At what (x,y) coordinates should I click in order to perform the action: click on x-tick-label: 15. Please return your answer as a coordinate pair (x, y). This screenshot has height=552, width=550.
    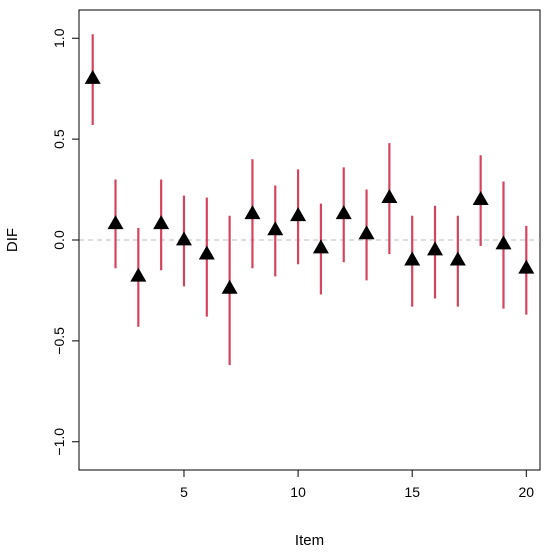
    Looking at the image, I should click on (412, 492).